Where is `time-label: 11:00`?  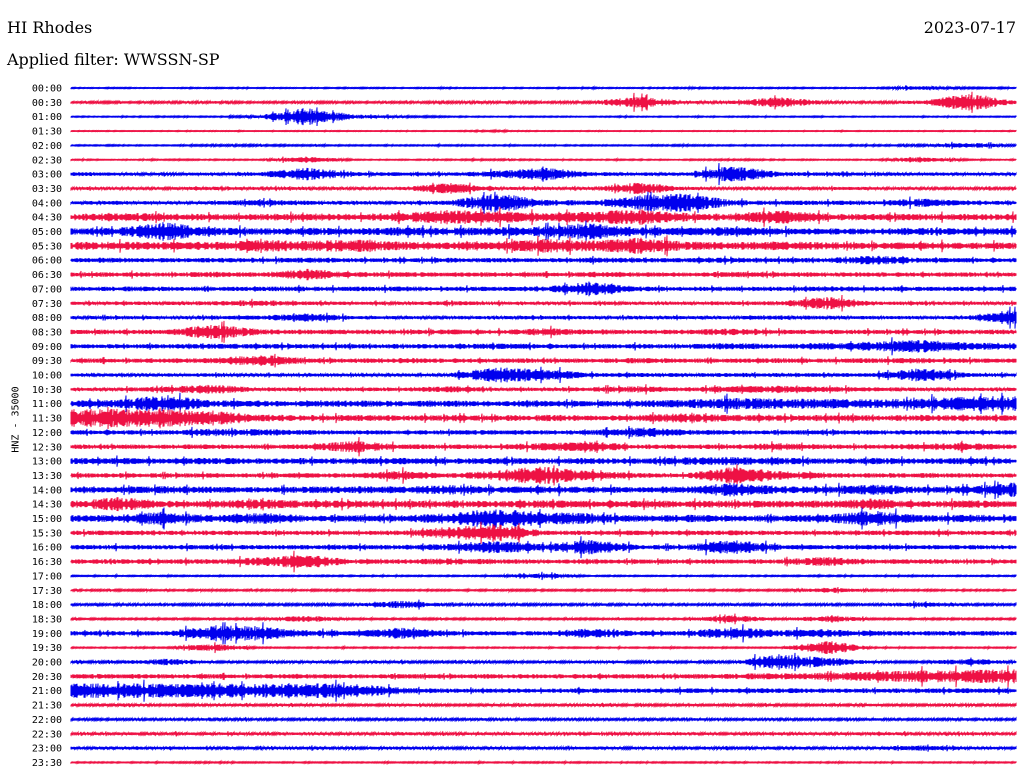
time-label: 11:00 is located at coordinates (47, 404).